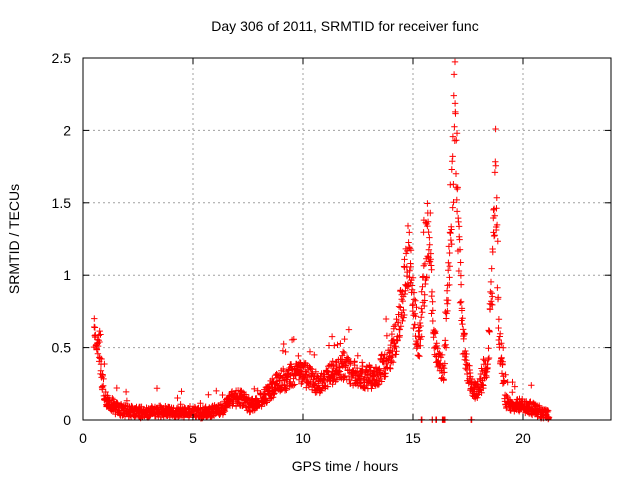  I want to click on y-tick-label: 0, so click(67, 420).